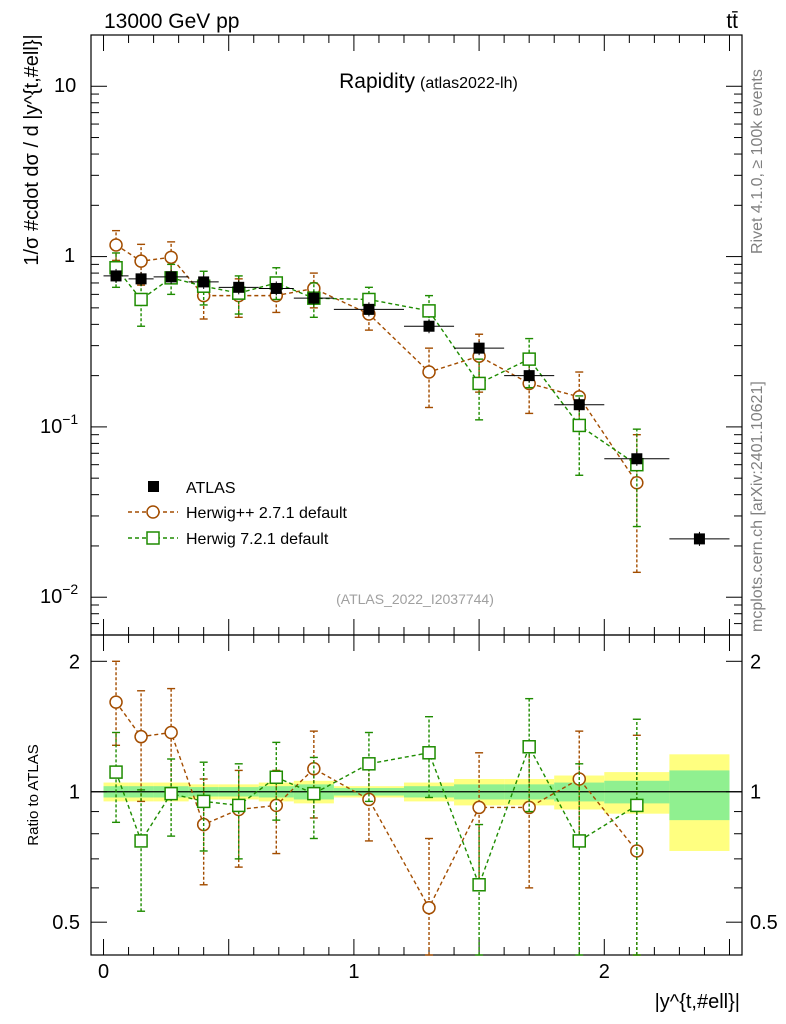 The height and width of the screenshot is (1024, 786). Describe the element at coordinates (764, 923) in the screenshot. I see `ratio-y-tick-label-right: 0.5` at that location.